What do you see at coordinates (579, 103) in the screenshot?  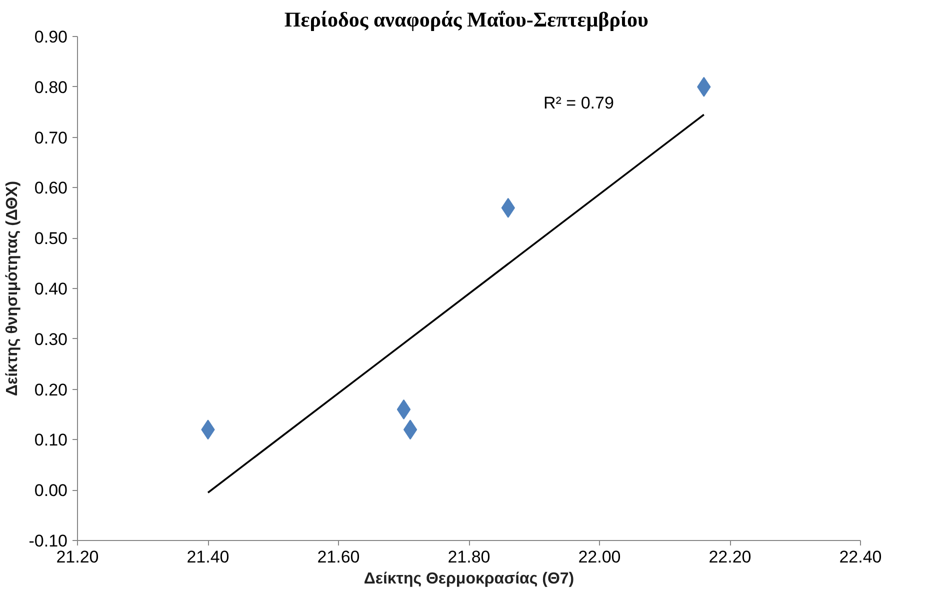 I see `annotation: R² = 0.79` at bounding box center [579, 103].